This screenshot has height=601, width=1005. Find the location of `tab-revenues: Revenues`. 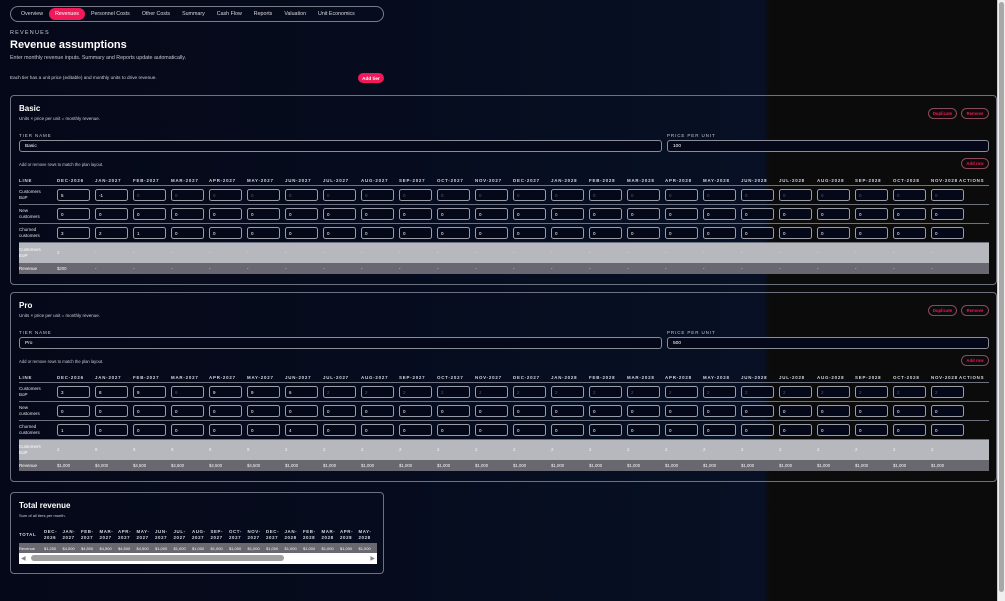

tab-revenues: Revenues is located at coordinates (67, 14).